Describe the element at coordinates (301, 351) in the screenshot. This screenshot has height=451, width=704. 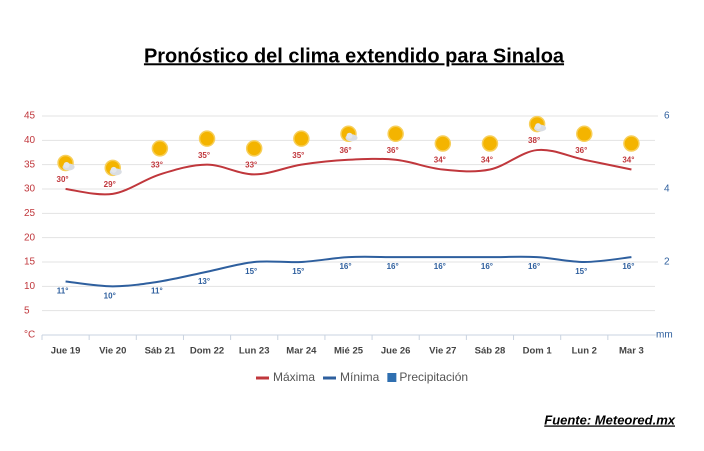
I see `x-tick-label: Mar 24` at that location.